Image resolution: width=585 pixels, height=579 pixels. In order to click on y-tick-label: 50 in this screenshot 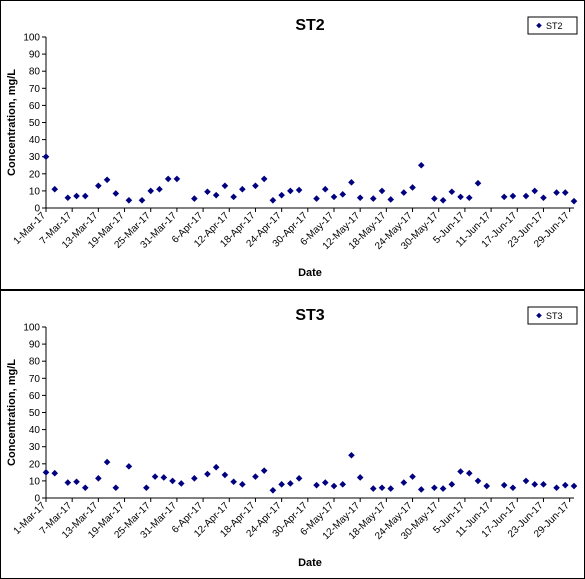, I will do `click(35, 123)`.